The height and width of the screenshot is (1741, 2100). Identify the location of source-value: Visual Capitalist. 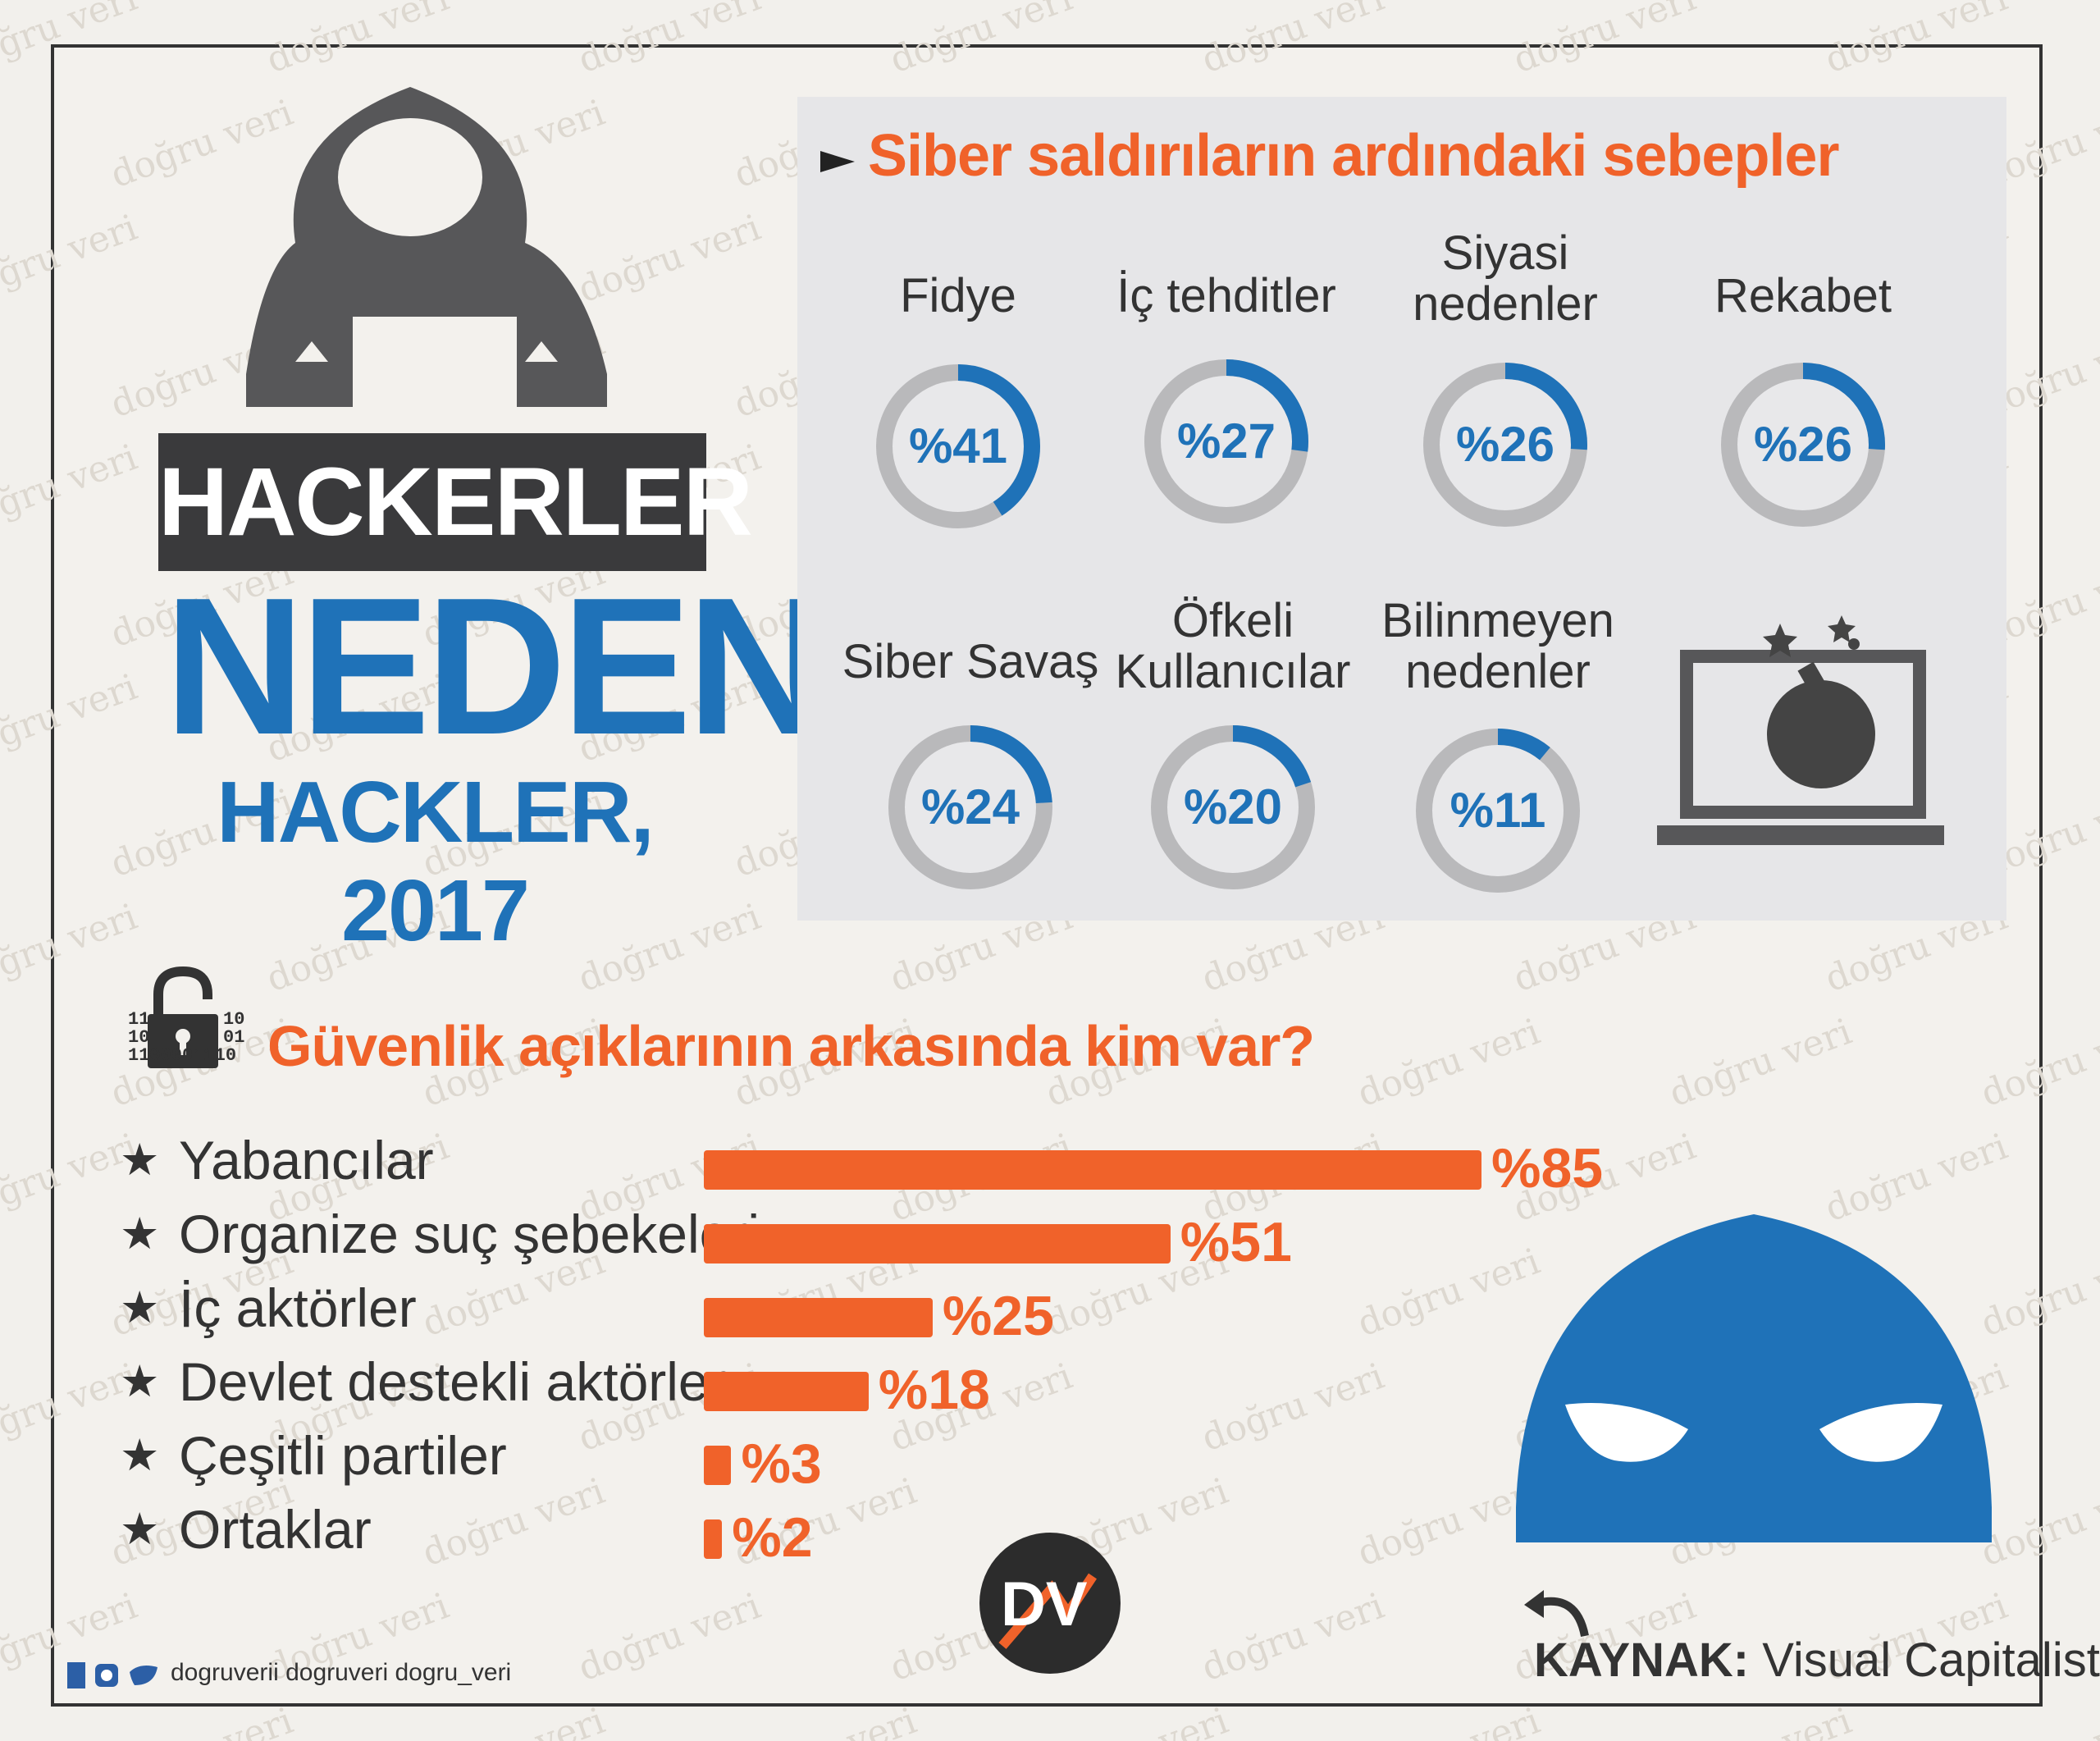
(1931, 1660).